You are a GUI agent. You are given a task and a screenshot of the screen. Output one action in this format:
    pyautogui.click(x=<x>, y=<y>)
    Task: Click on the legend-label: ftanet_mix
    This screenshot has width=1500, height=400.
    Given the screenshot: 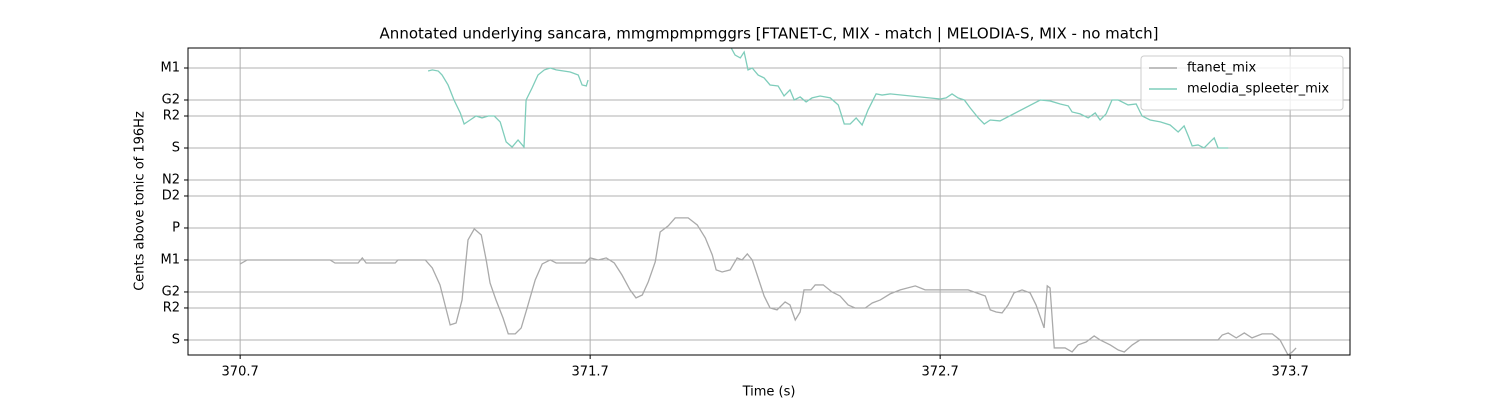 What is the action you would take?
    pyautogui.click(x=1222, y=68)
    